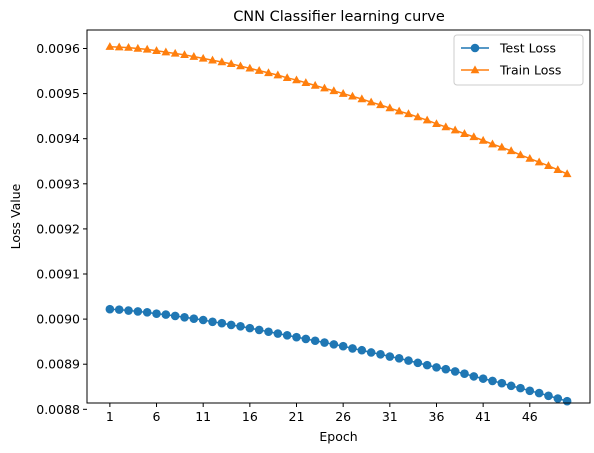  I want to click on y-tick-label: 0.0090, so click(58, 319).